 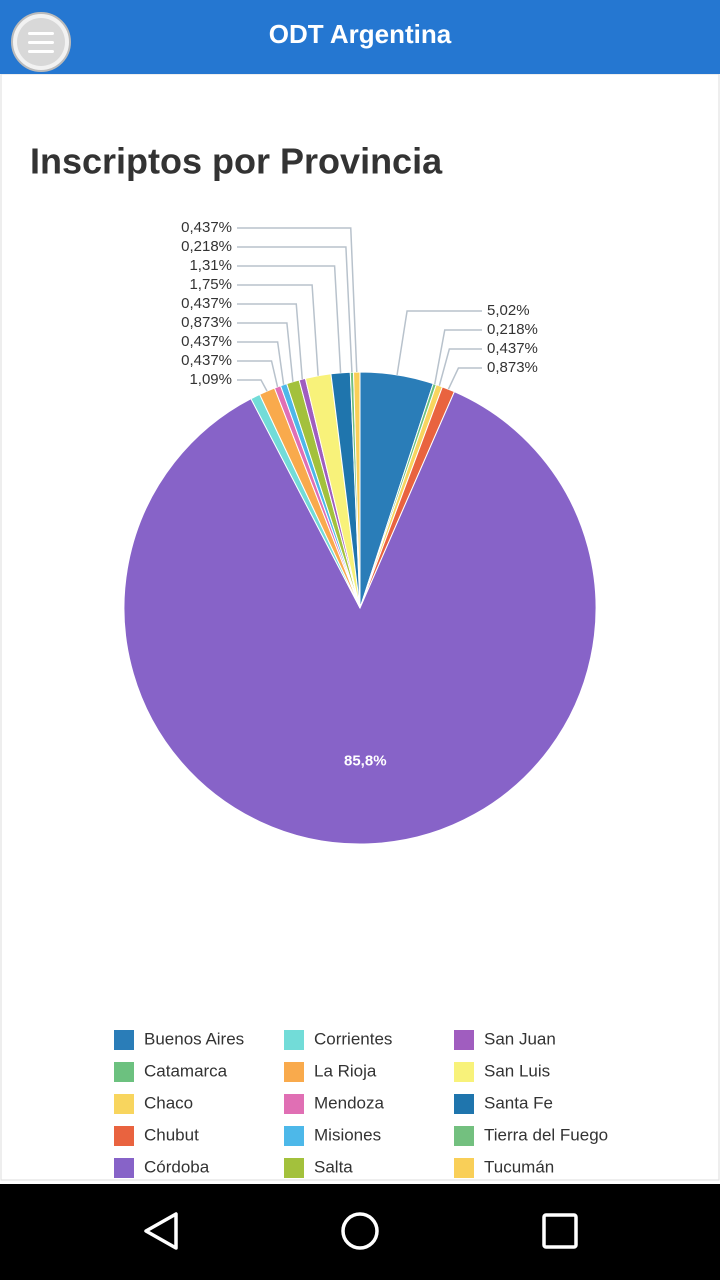 I want to click on legend-label: Tucumán, so click(x=519, y=1166).